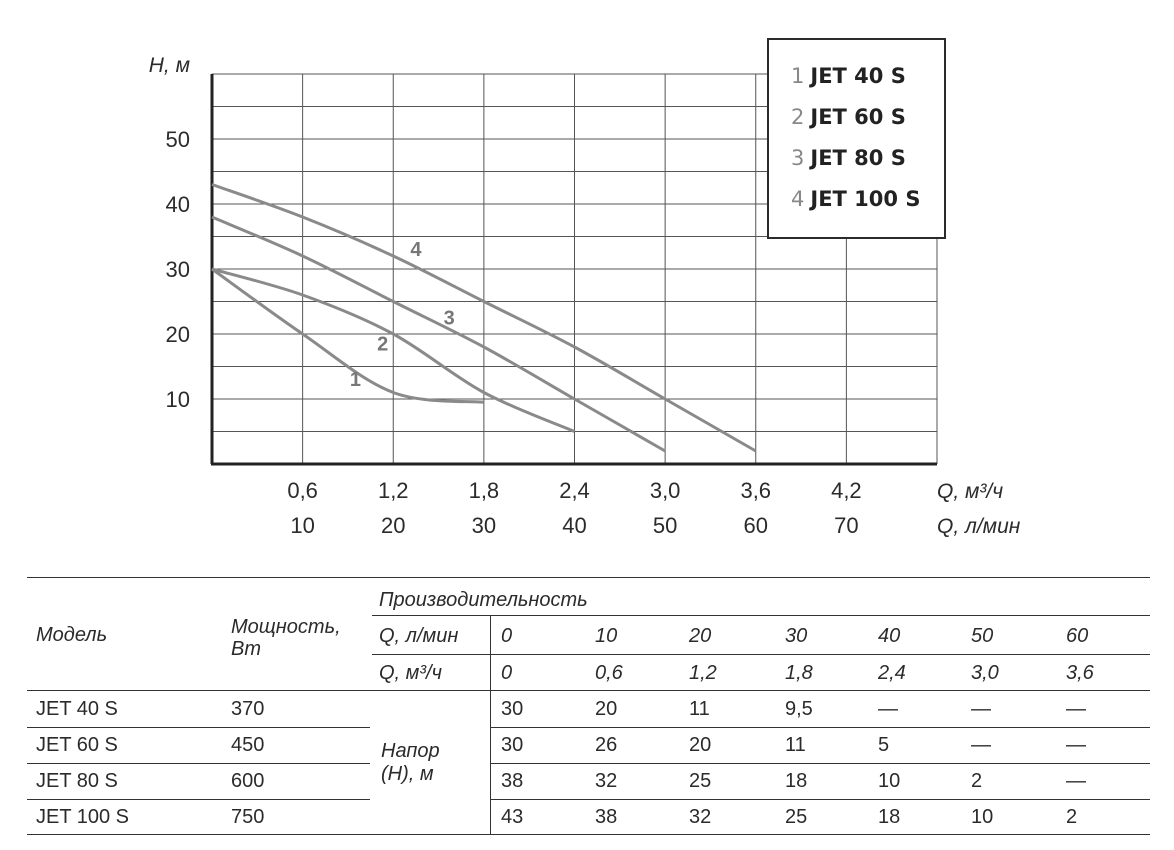 The image size is (1174, 850). What do you see at coordinates (302, 525) in the screenshot?
I see `x-tick-label-lmin: 10` at bounding box center [302, 525].